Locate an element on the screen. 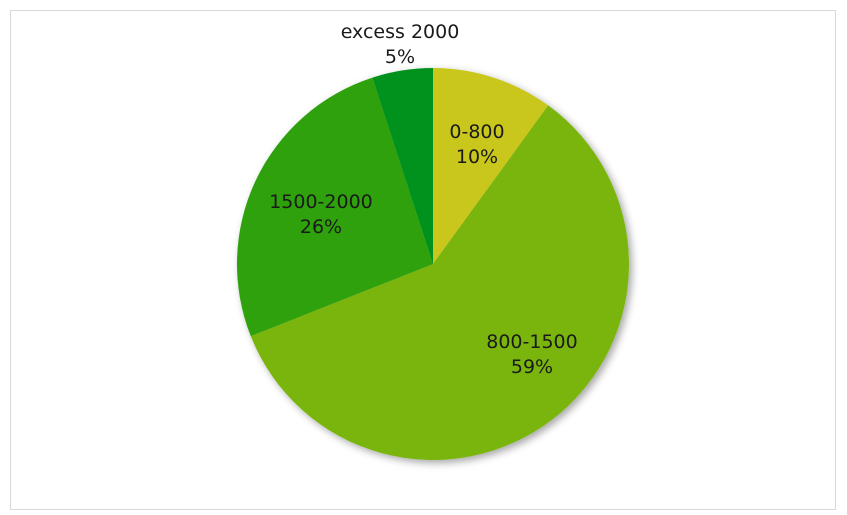 The height and width of the screenshot is (515, 847). slice-category-label: 800-1500 is located at coordinates (531, 342).